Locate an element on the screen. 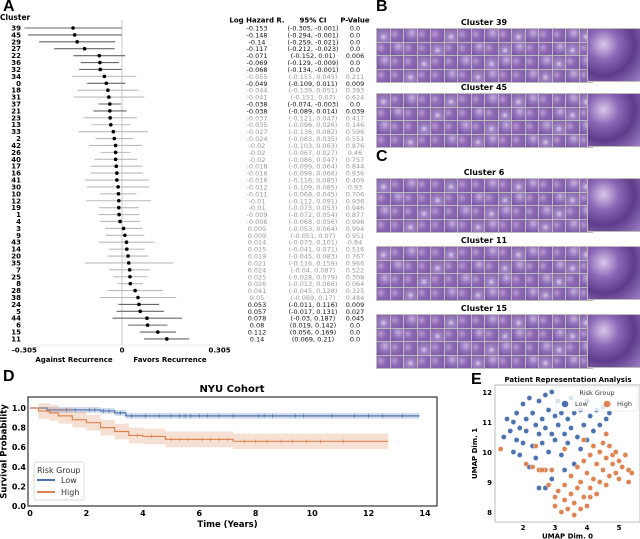 This screenshot has width=640, height=539. x-tick-label: -0.305 is located at coordinates (24, 351).